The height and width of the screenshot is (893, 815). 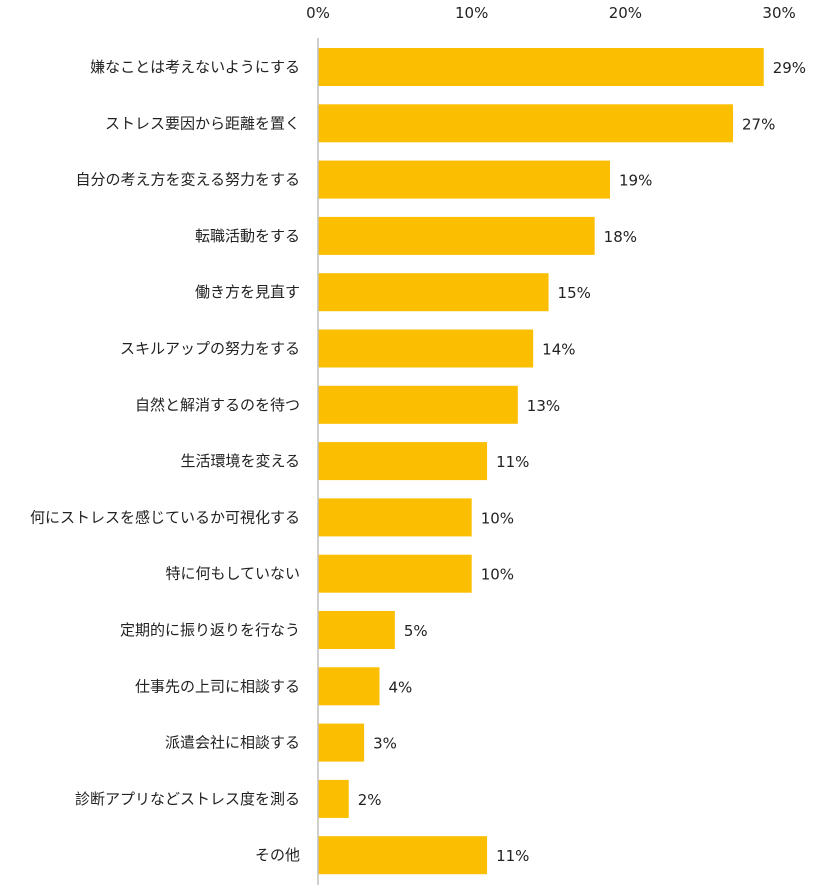 I want to click on category-label: その他, so click(x=277, y=855).